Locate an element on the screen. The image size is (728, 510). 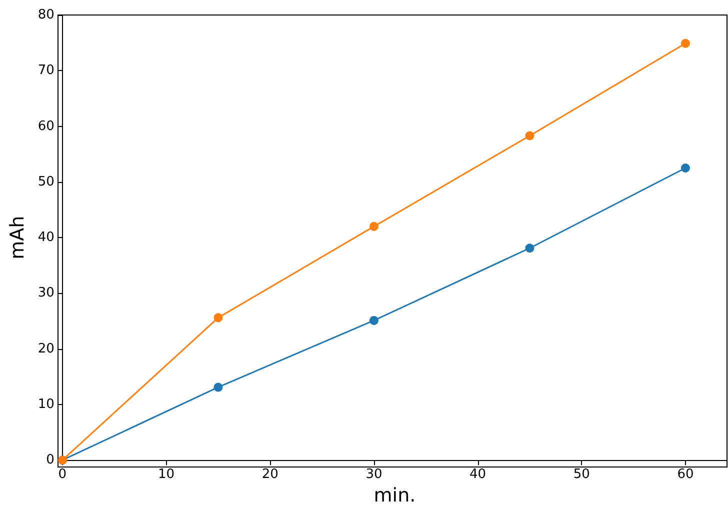
x-tick-label: 30 is located at coordinates (374, 474).